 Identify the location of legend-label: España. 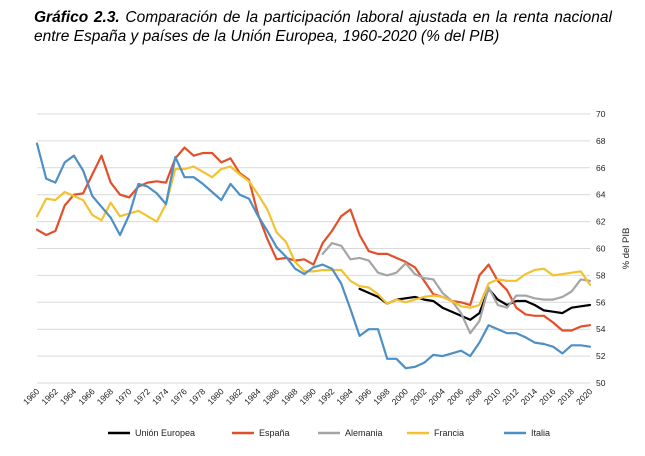
(274, 433).